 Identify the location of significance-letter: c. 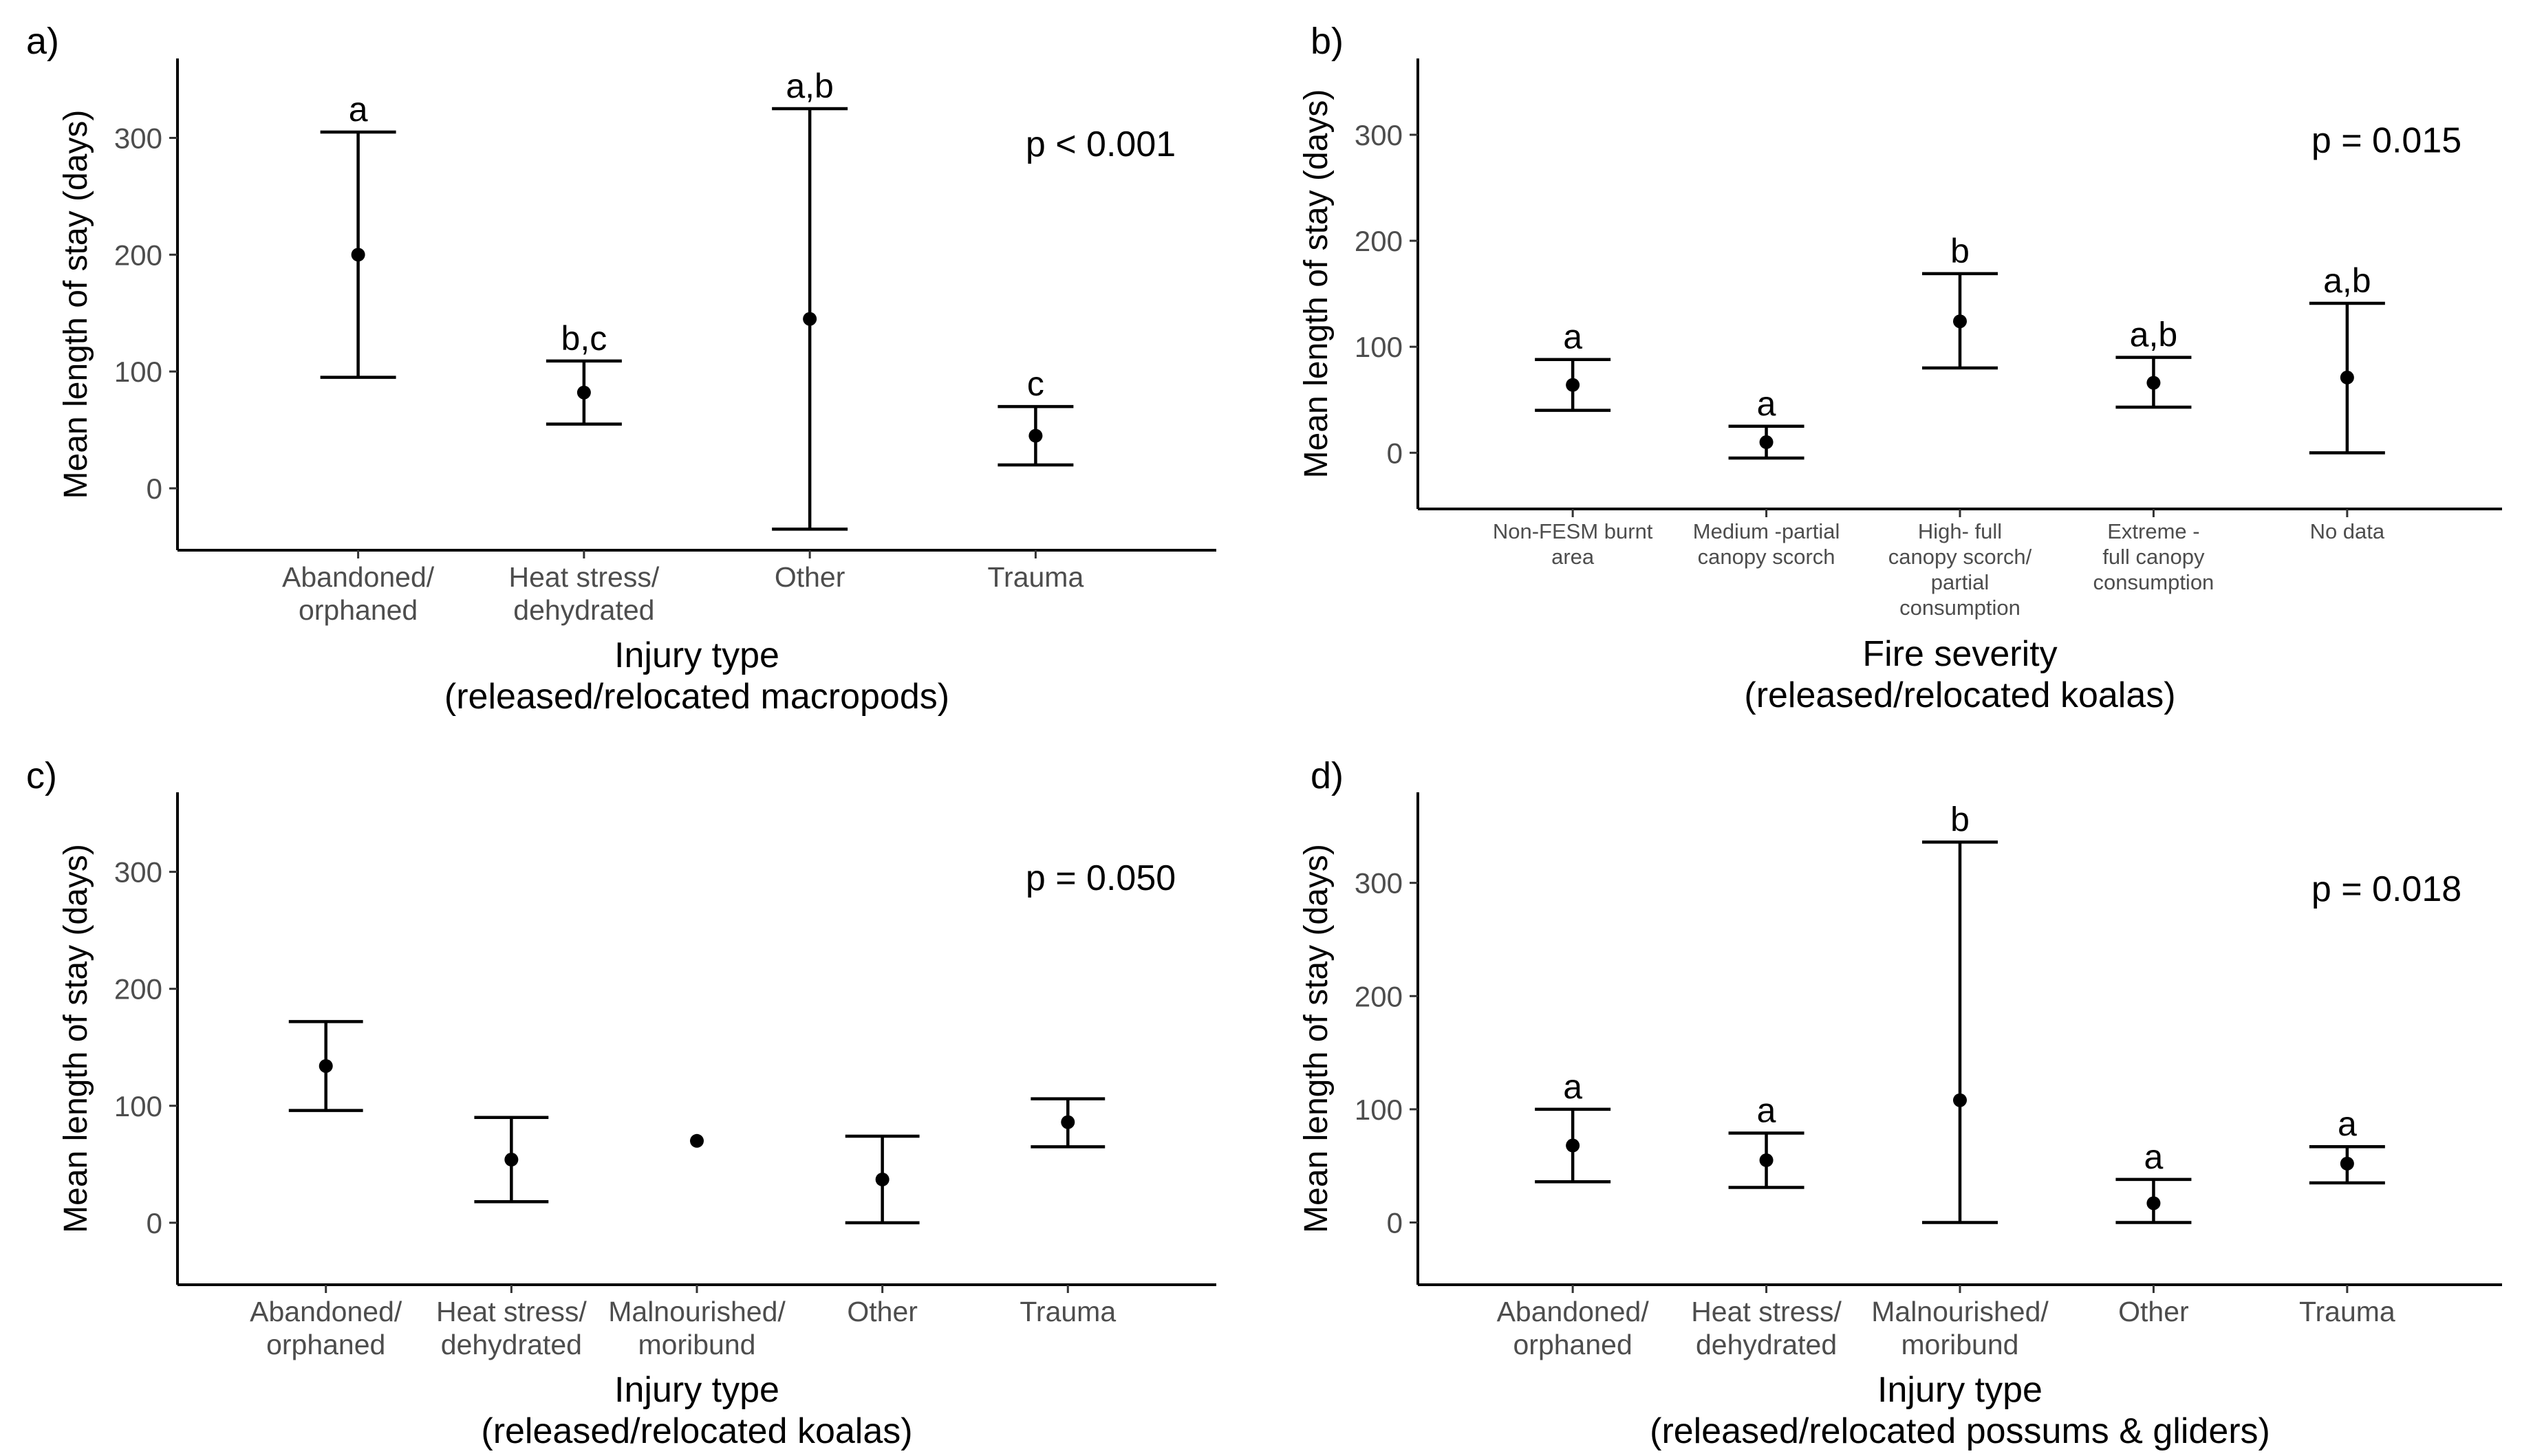
(1035, 384).